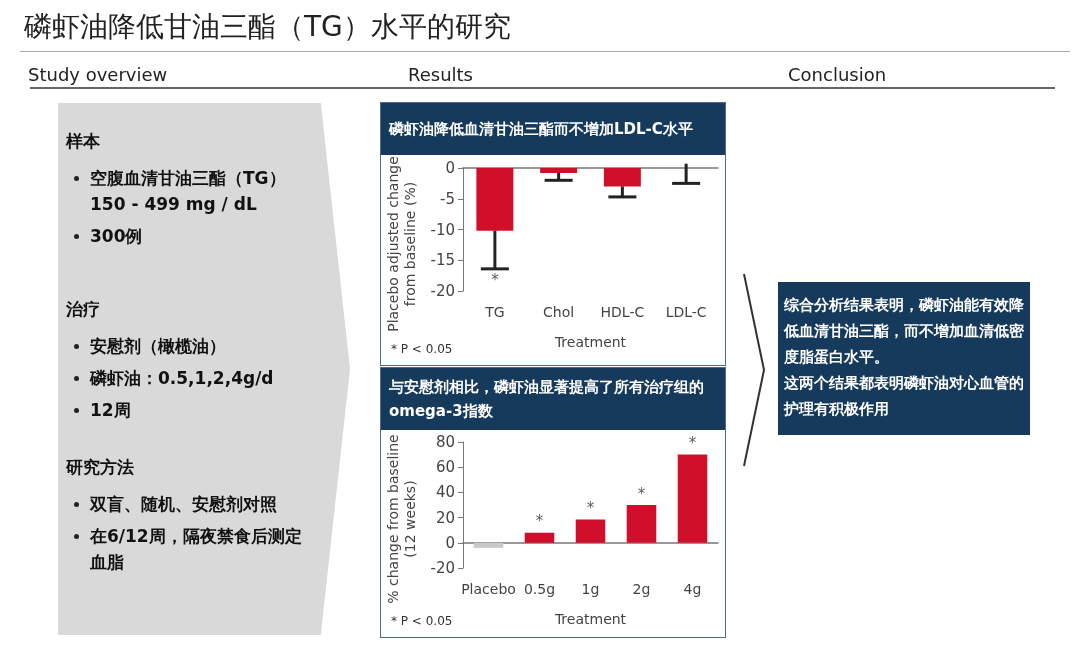  I want to click on text: 样本, so click(83, 141).